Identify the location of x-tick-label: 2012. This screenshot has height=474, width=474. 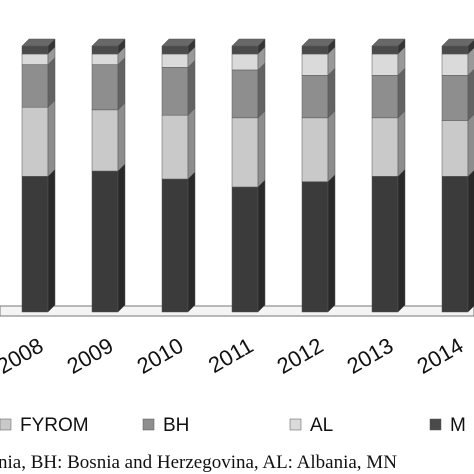
(300, 356).